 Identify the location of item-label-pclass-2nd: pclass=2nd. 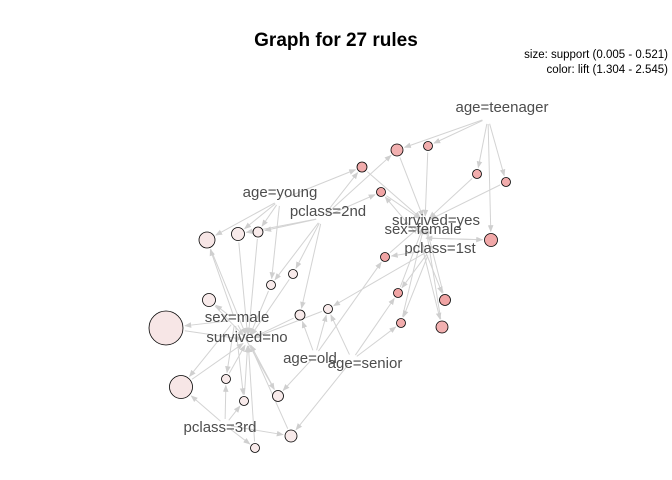
(328, 211).